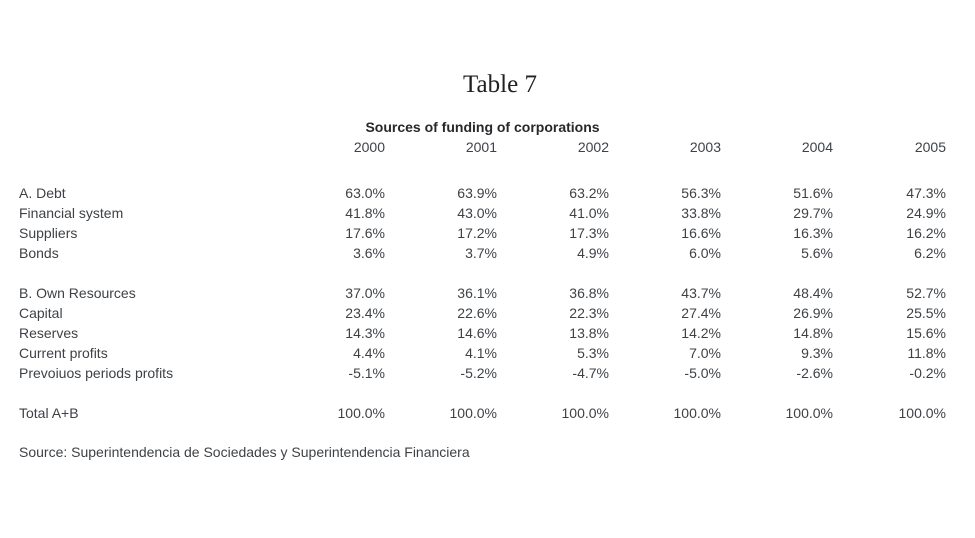 This screenshot has width=975, height=538. What do you see at coordinates (701, 333) in the screenshot?
I see `cell-value: 14.2%` at bounding box center [701, 333].